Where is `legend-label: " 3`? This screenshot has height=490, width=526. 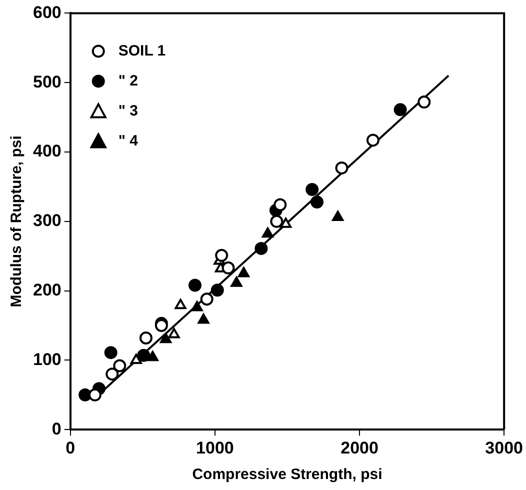 legend-label: " 3 is located at coordinates (128, 111).